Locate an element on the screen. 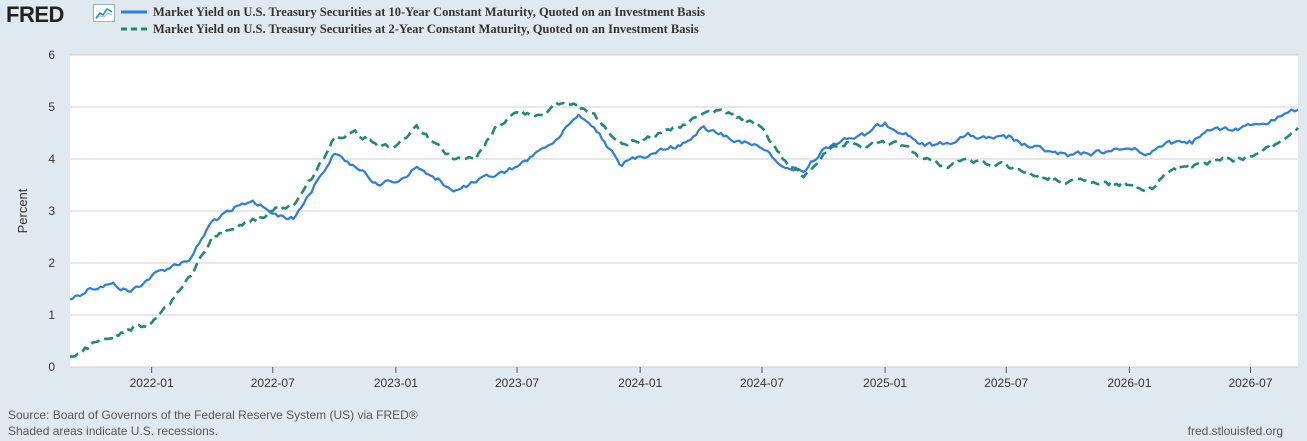  x-tick-label: 2024-07 is located at coordinates (762, 383).